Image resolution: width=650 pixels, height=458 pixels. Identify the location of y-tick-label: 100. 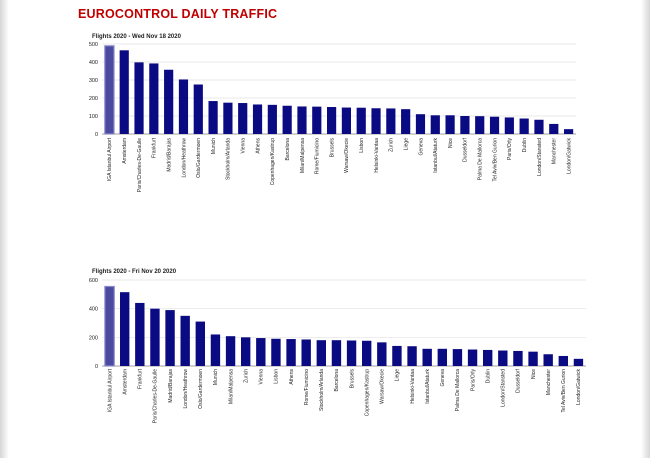
(93, 117).